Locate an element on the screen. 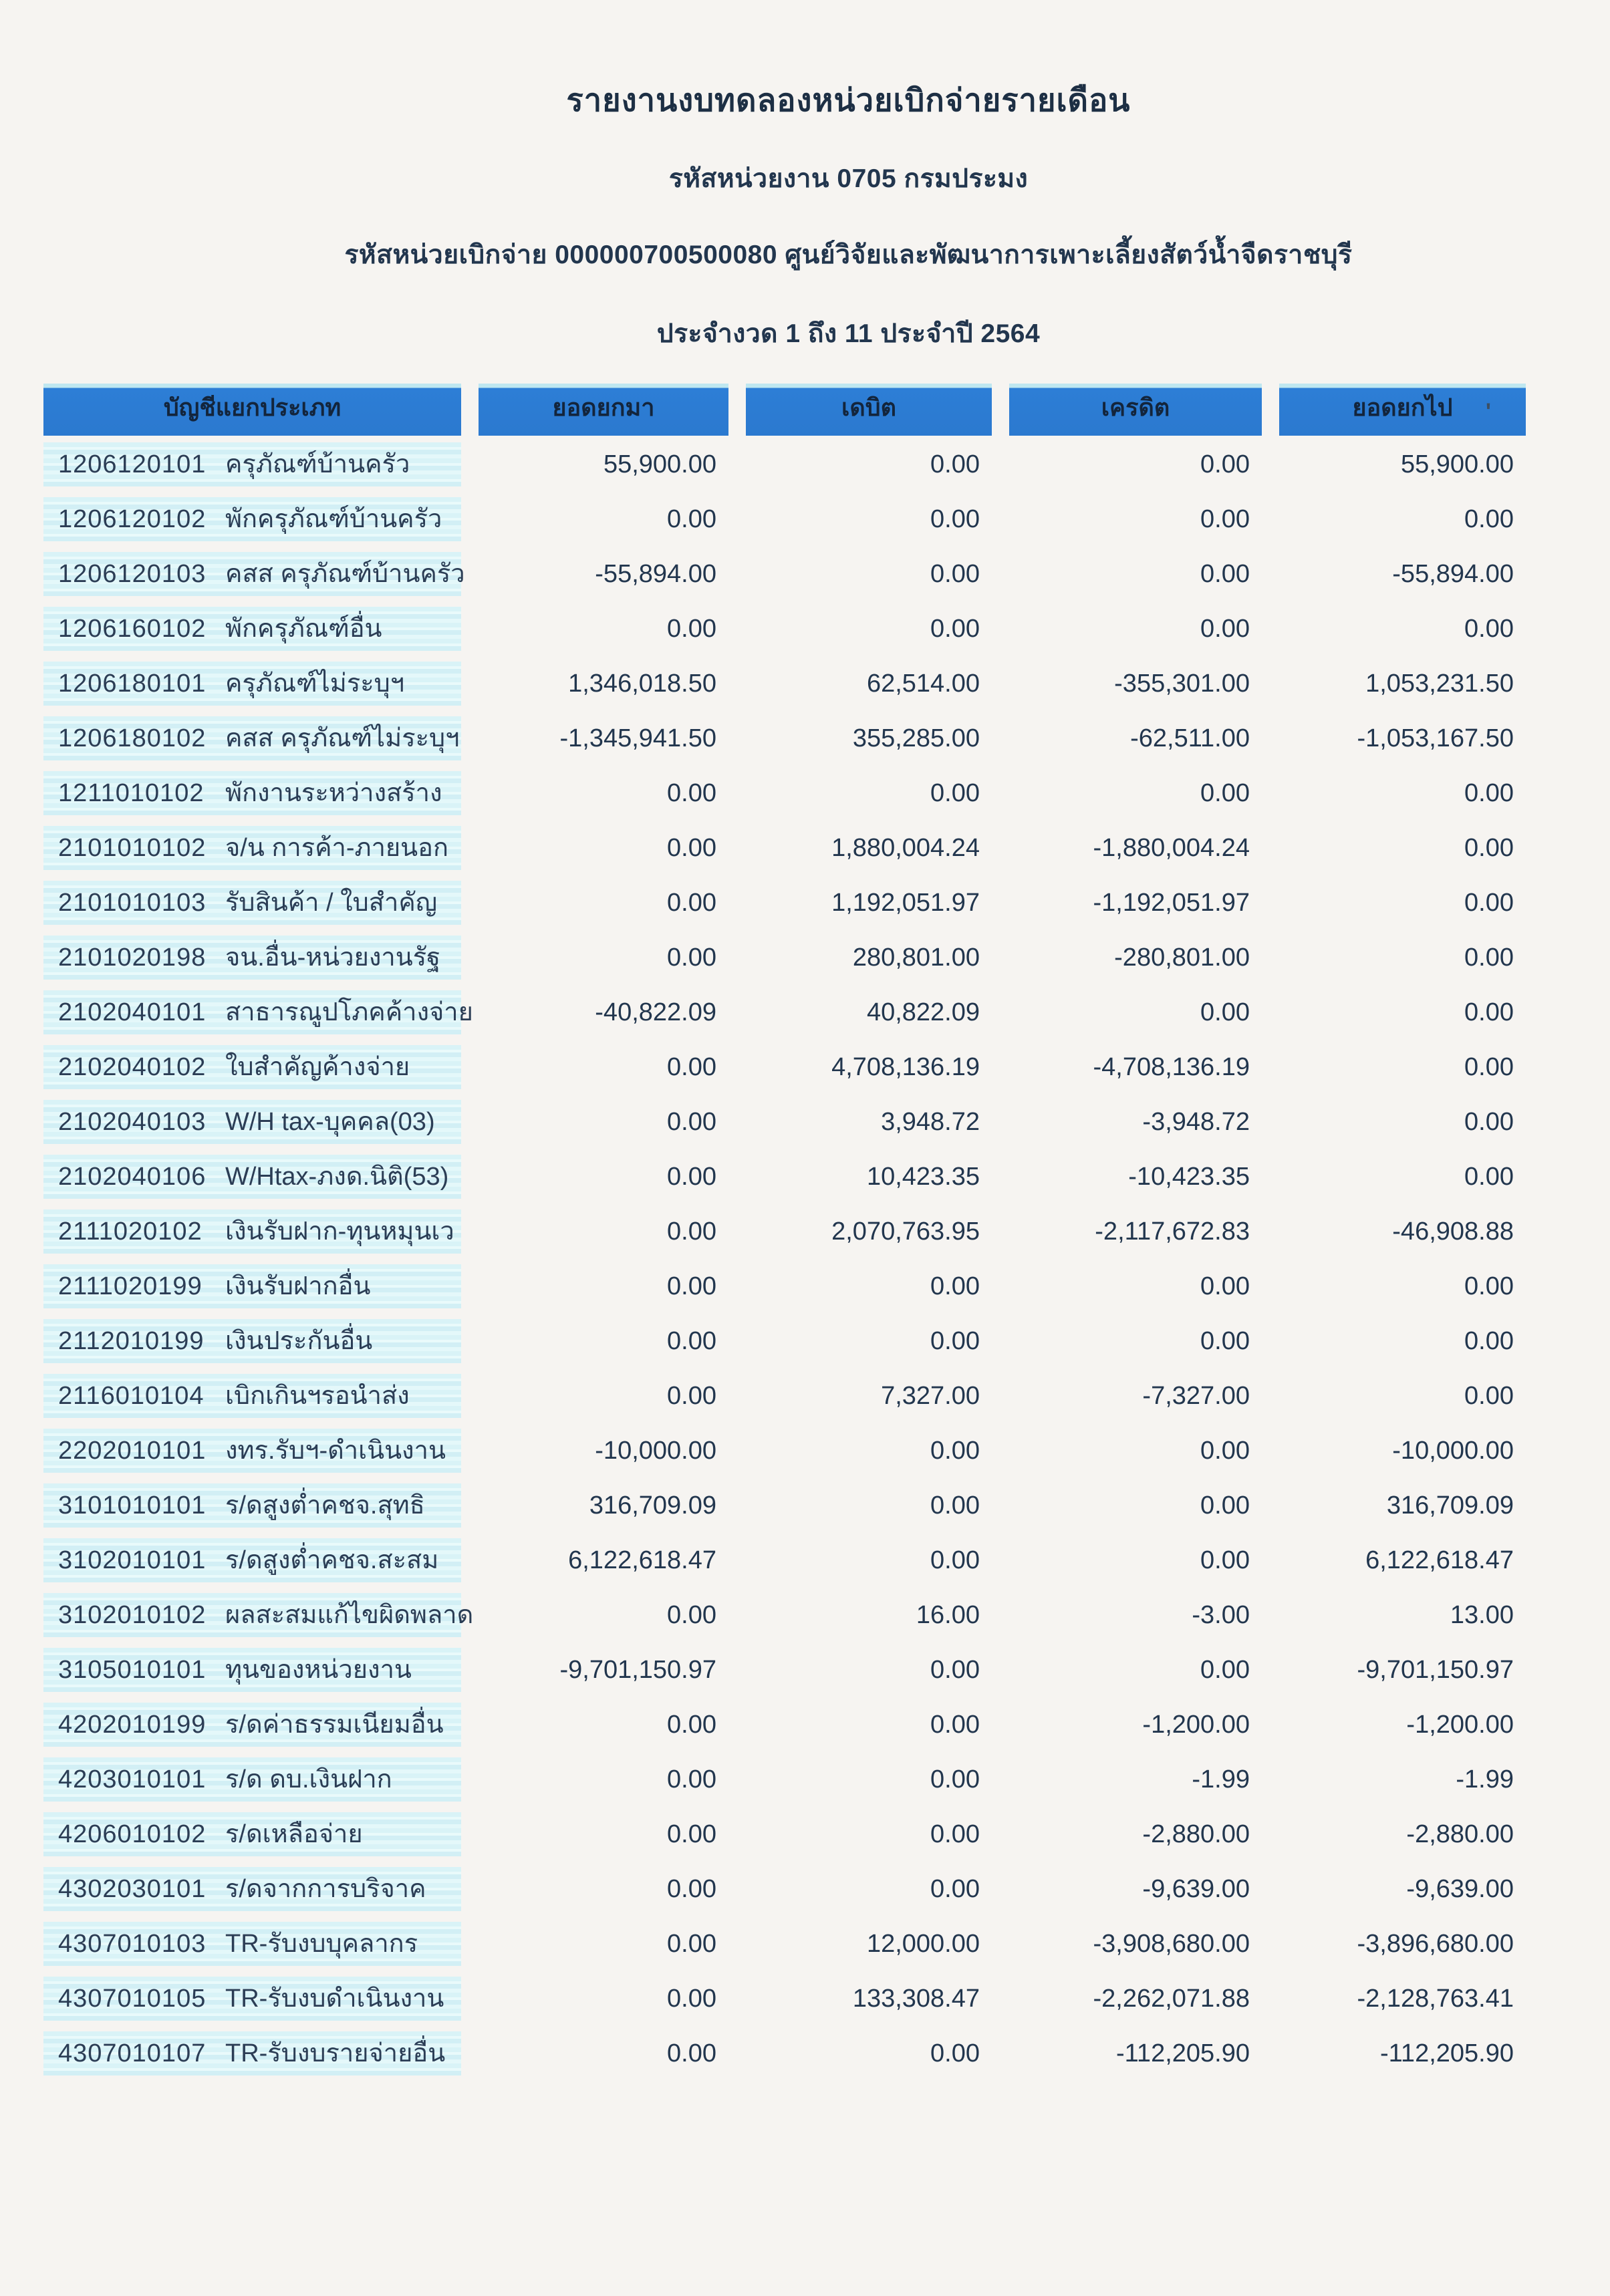  debit-value: 1,880,004.24 is located at coordinates (905, 848).